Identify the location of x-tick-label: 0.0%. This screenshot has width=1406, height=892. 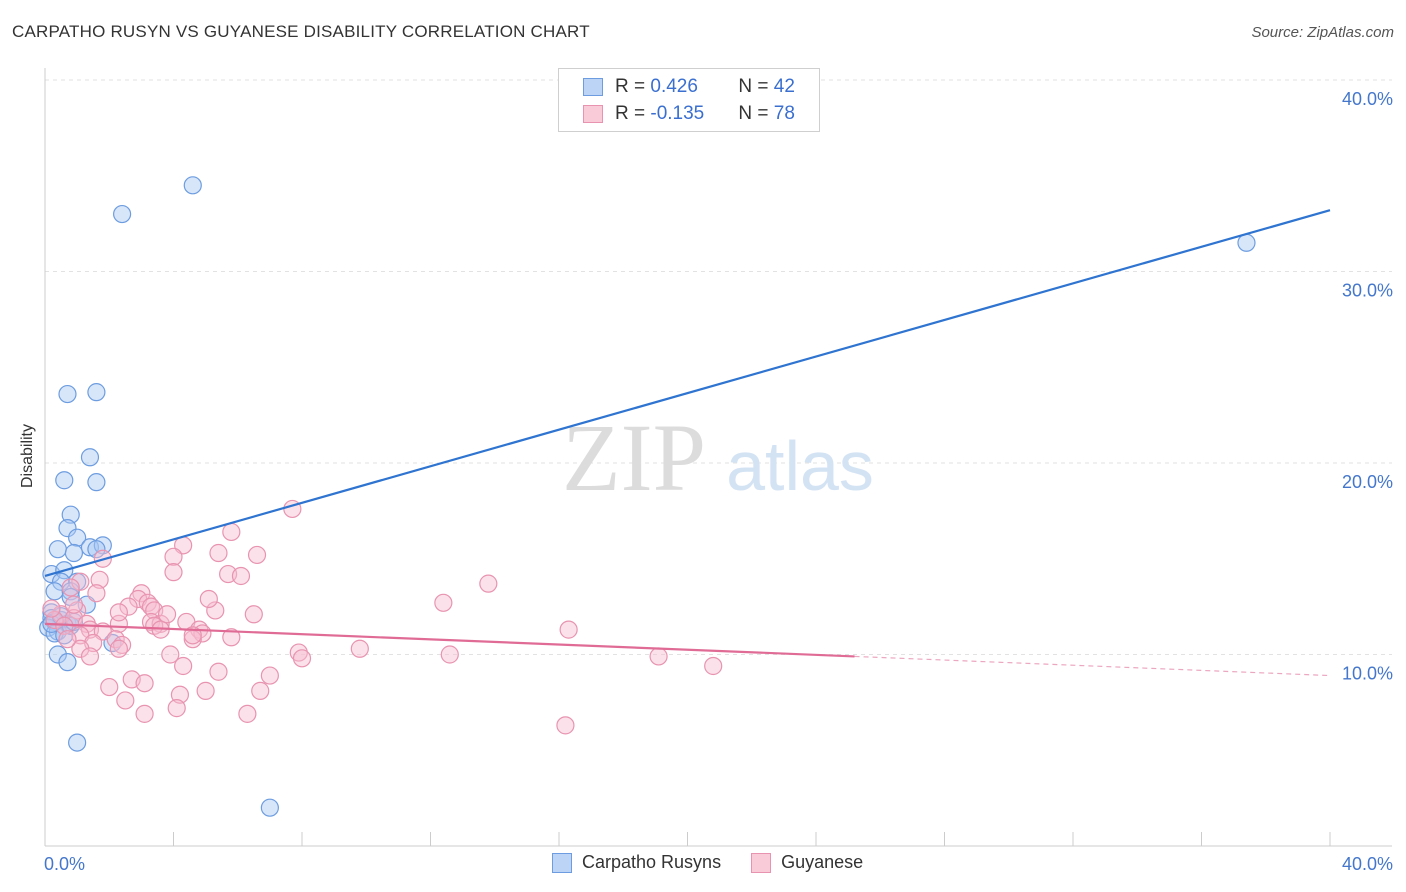
(64, 864).